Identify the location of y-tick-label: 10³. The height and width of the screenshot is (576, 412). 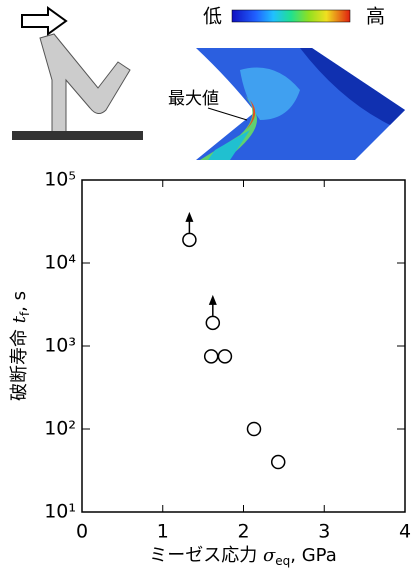
(60, 346).